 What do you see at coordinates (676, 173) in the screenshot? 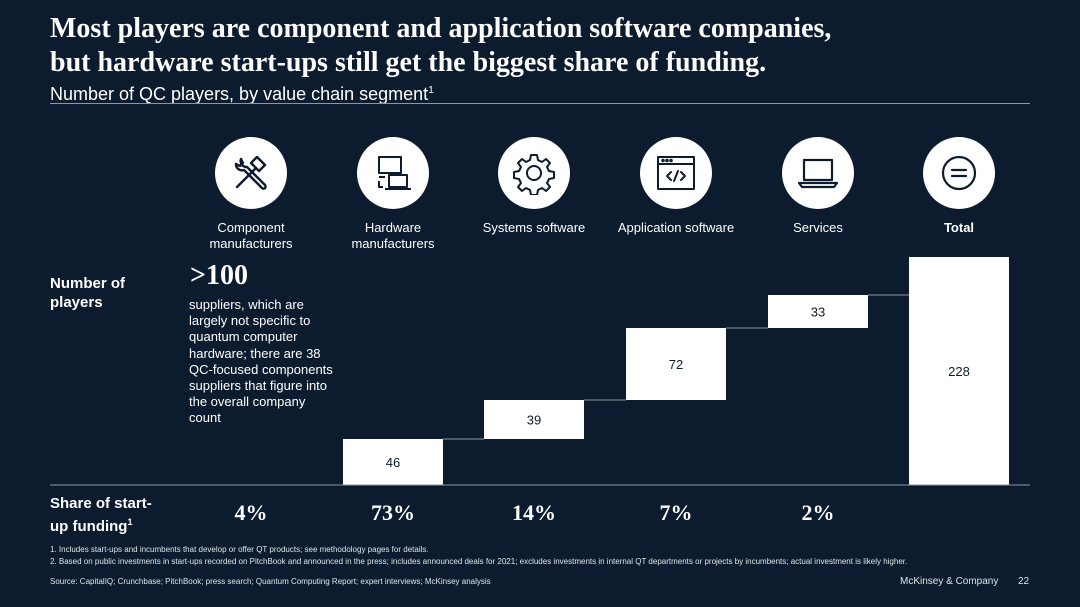
I see `code-window-icon` at bounding box center [676, 173].